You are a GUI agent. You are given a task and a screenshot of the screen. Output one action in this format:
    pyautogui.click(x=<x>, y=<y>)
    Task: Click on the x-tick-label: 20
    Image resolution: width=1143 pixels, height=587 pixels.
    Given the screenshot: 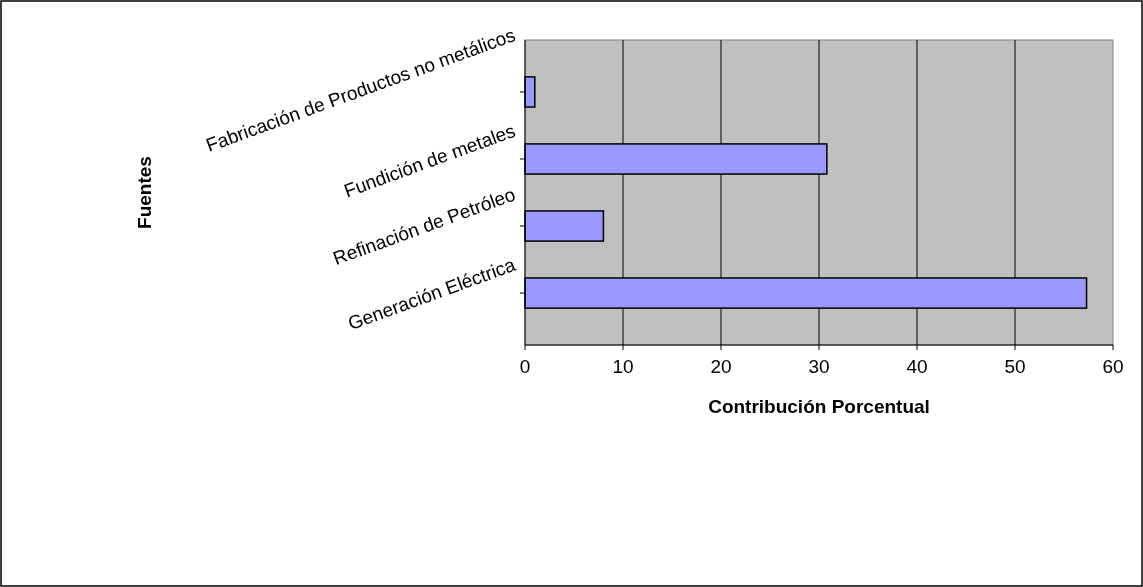 What is the action you would take?
    pyautogui.click(x=721, y=366)
    